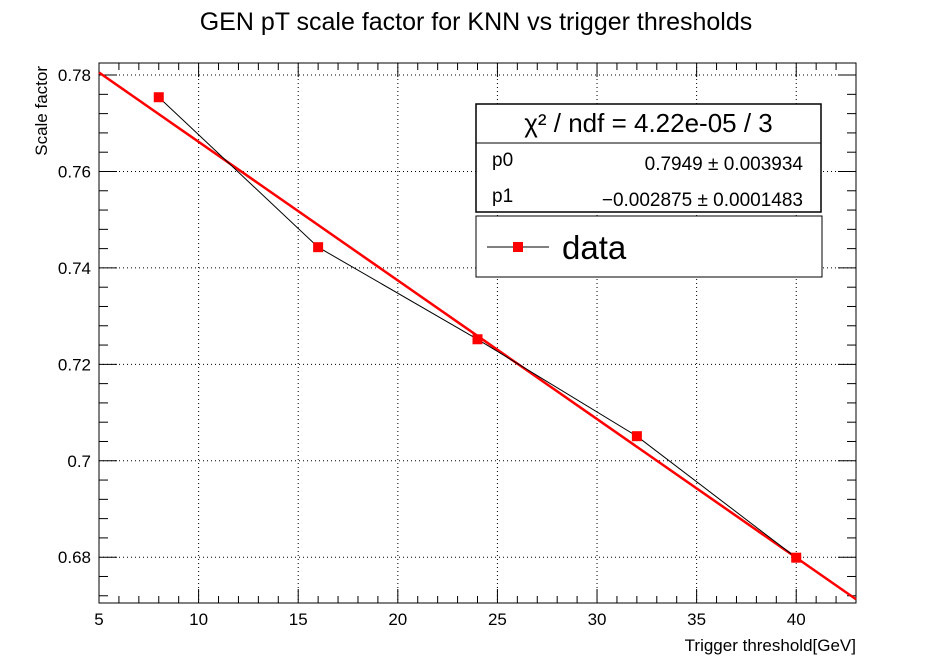 Image resolution: width=952 pixels, height=672 pixels. Describe the element at coordinates (74, 268) in the screenshot. I see `y-tick-label: 0.74` at that location.